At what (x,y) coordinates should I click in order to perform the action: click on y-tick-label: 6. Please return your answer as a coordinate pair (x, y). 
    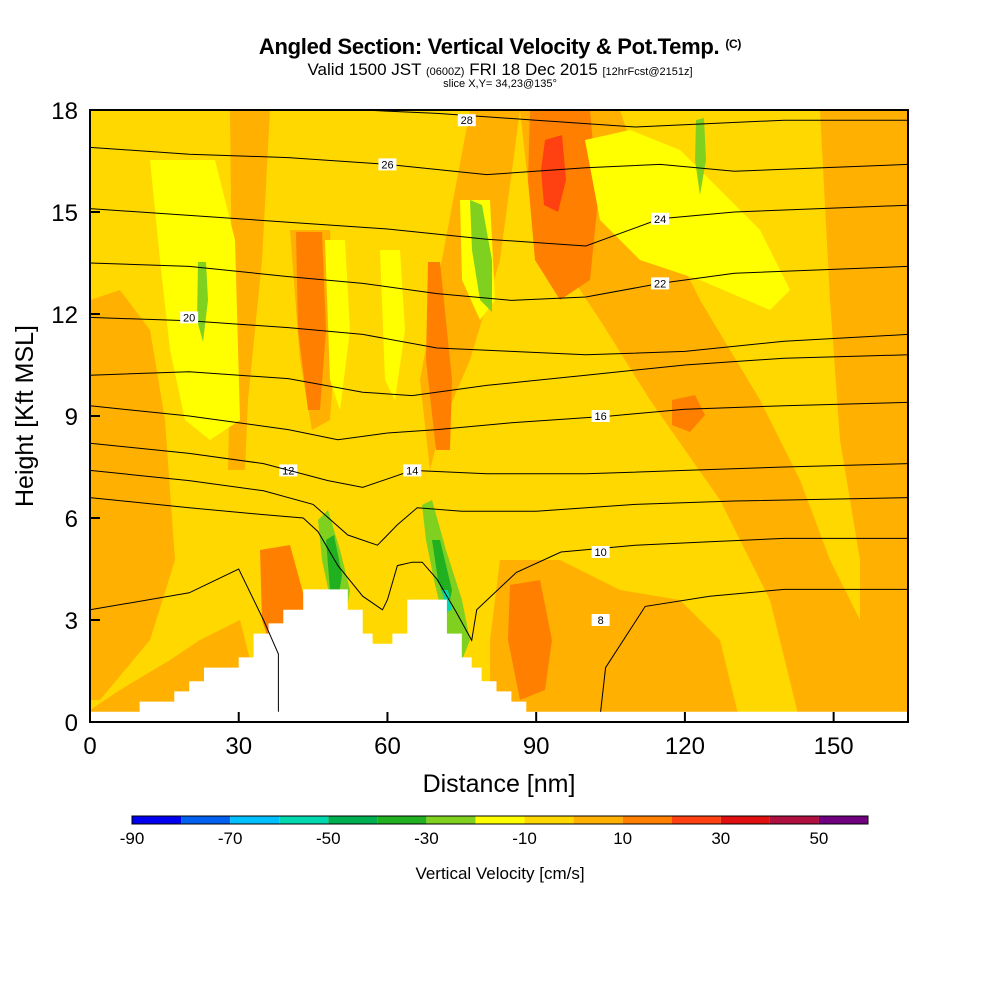
    Looking at the image, I should click on (71, 519).